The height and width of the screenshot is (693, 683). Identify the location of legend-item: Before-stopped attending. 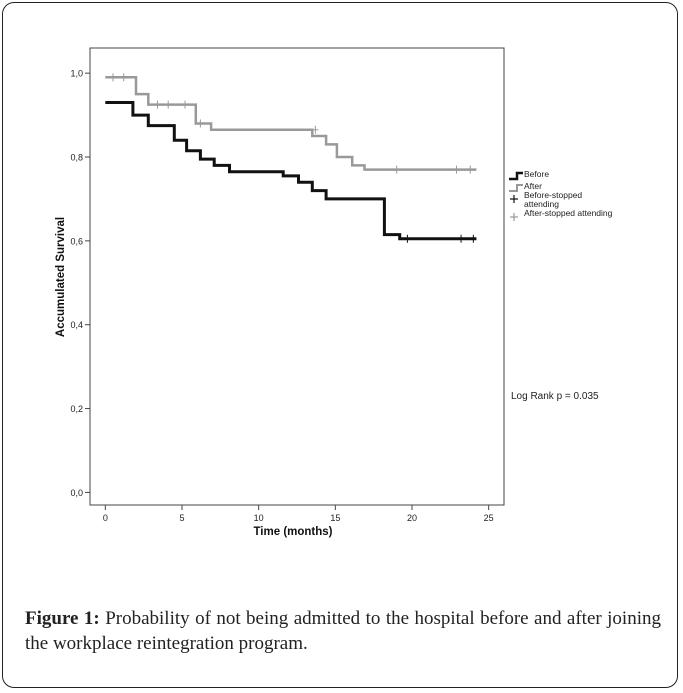
(546, 199).